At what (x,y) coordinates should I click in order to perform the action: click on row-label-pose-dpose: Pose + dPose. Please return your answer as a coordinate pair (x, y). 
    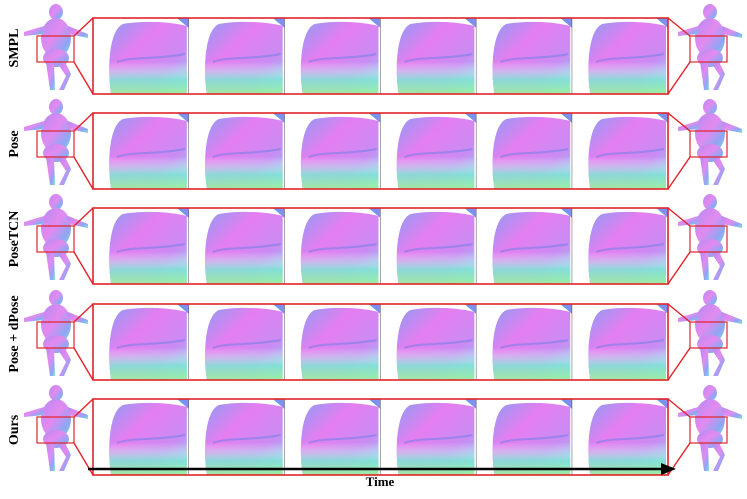
    Looking at the image, I should click on (14, 334).